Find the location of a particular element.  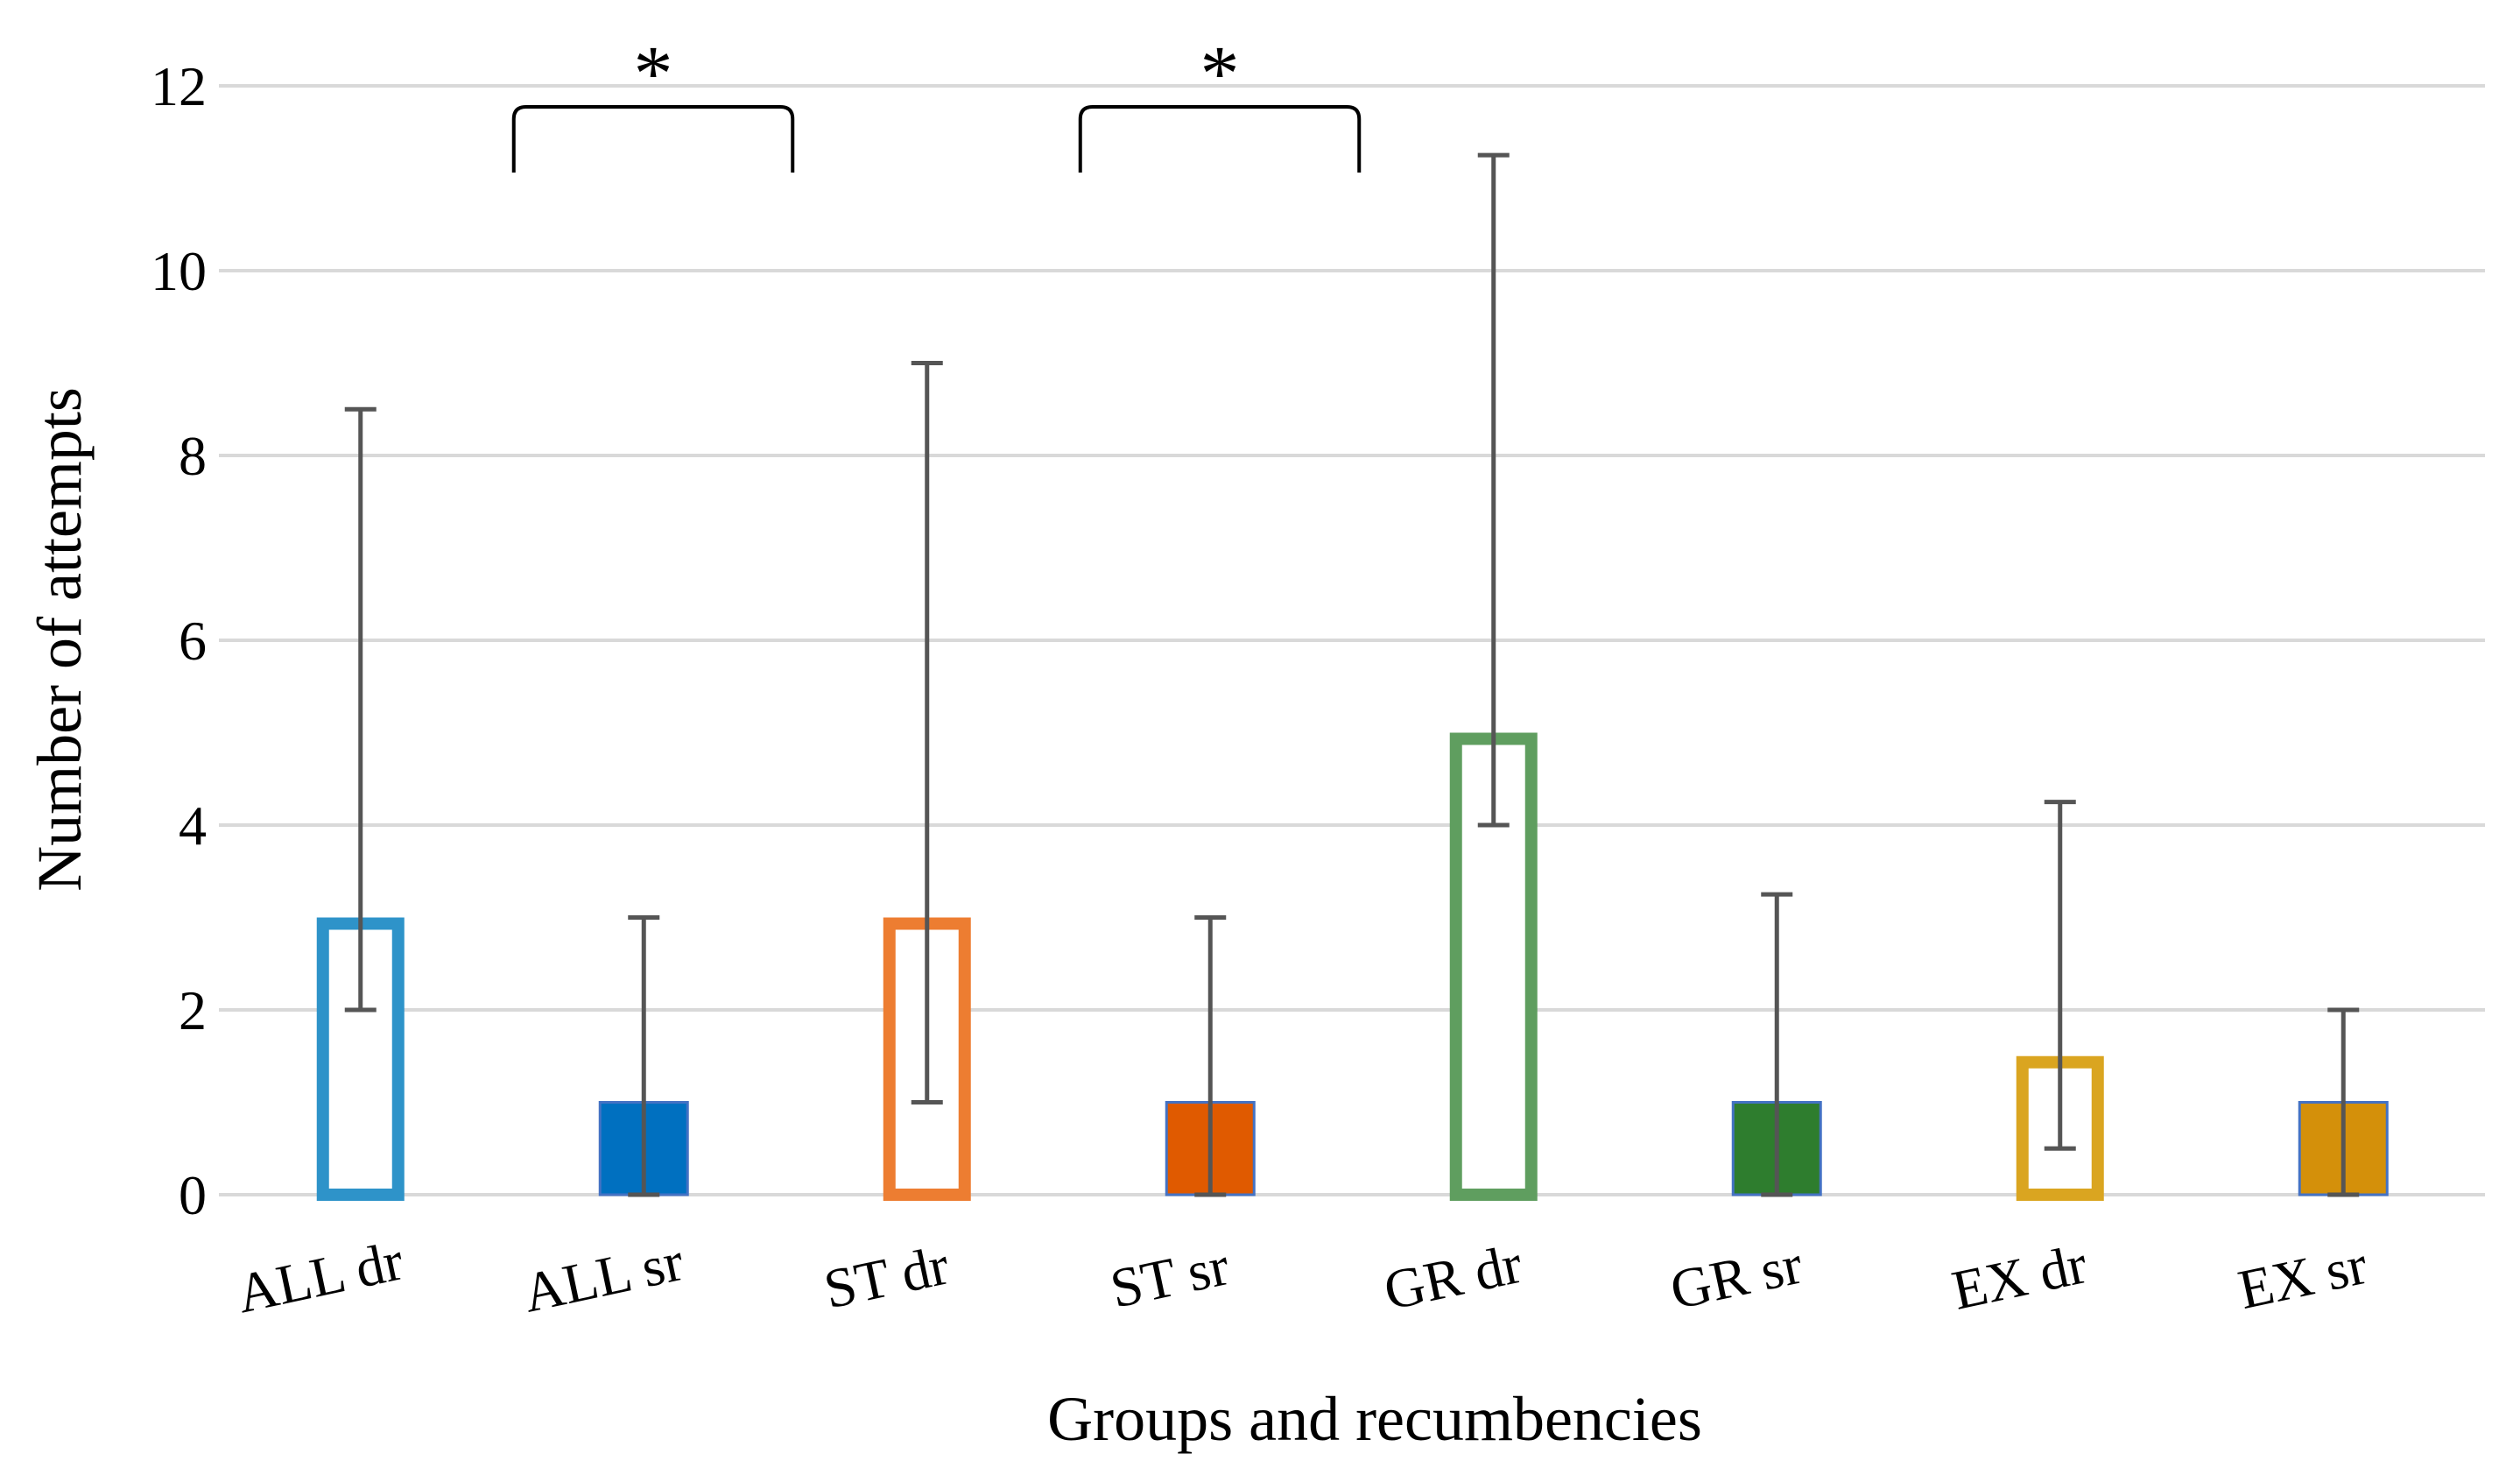

y-axis-ticks: 0 2 4 6 8 10 12 is located at coordinates (179, 640).